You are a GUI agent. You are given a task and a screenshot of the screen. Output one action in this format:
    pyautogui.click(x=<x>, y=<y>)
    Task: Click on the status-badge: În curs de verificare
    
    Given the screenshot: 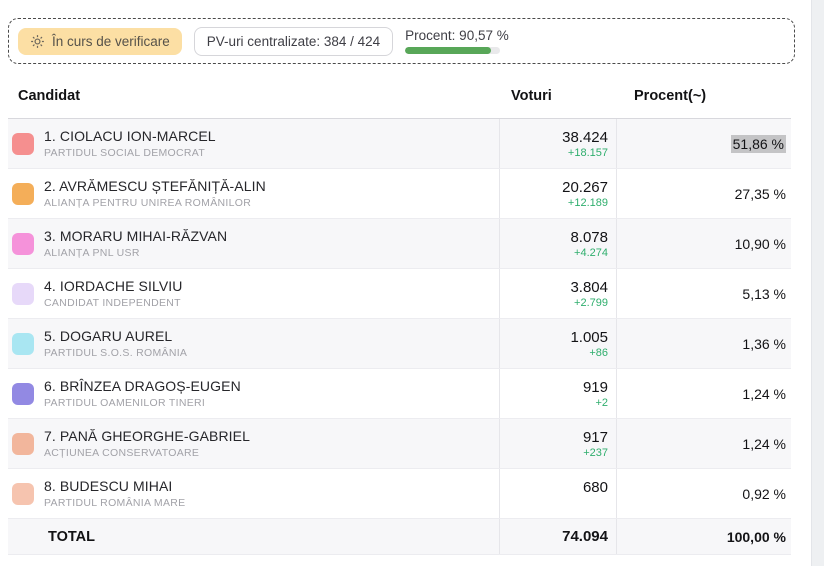 What is the action you would take?
    pyautogui.click(x=100, y=41)
    